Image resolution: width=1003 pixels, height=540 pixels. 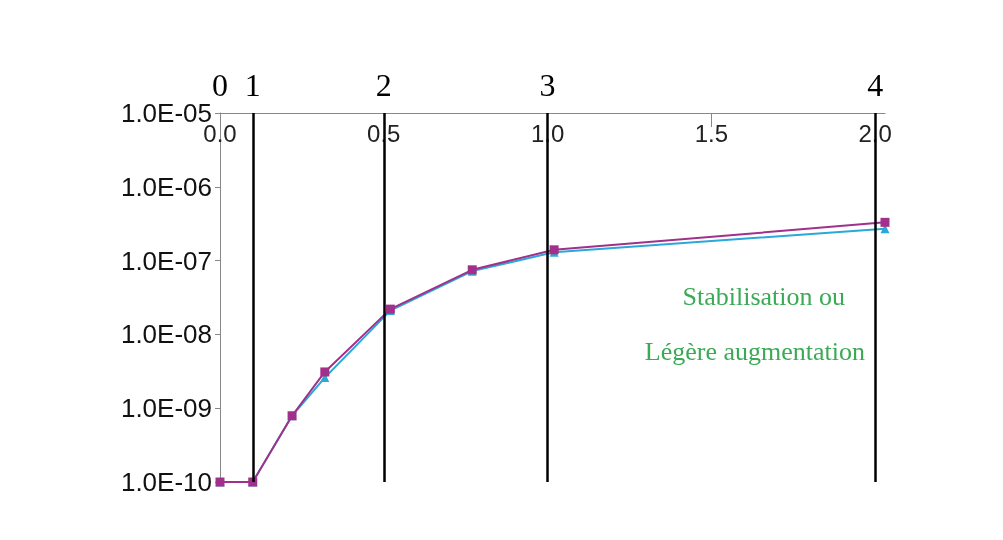 I want to click on annotation: 4, so click(x=875, y=85).